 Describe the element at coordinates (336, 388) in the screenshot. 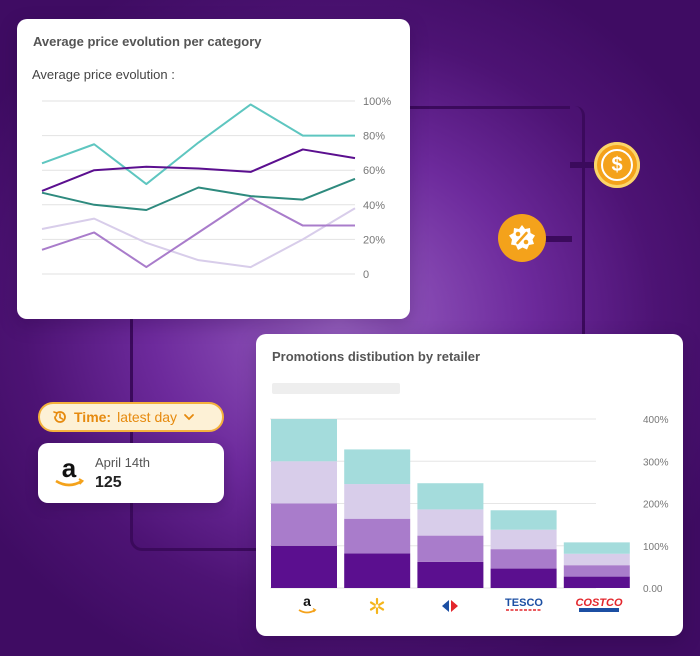

I see `placeholder-bar` at that location.